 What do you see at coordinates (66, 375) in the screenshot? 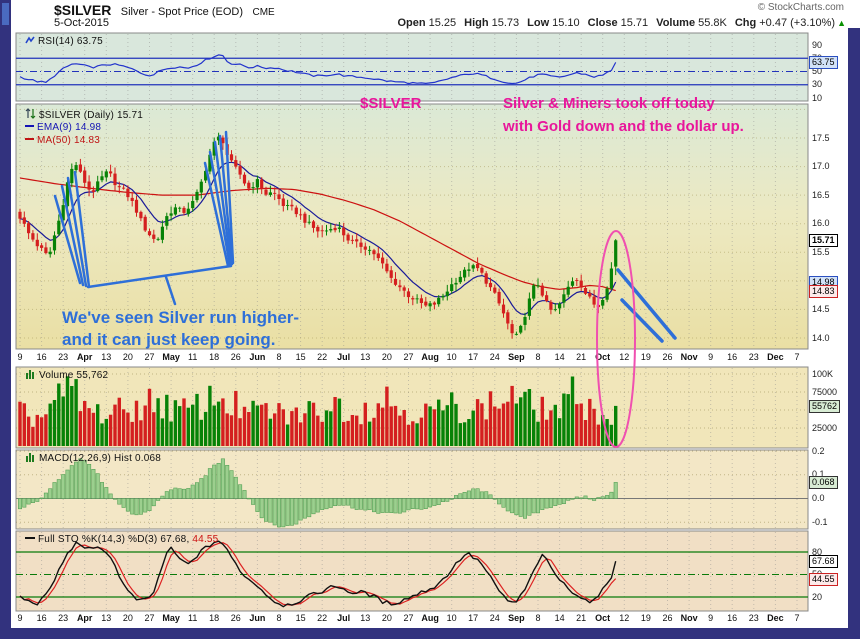
I see `volume-legend: Volume 55,762` at bounding box center [66, 375].